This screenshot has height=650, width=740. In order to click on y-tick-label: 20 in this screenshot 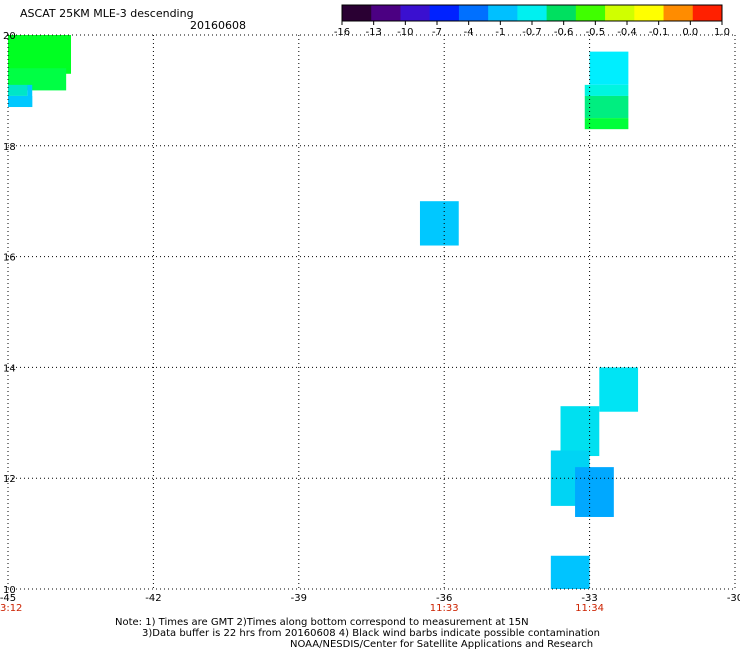, I will do `click(9, 36)`.